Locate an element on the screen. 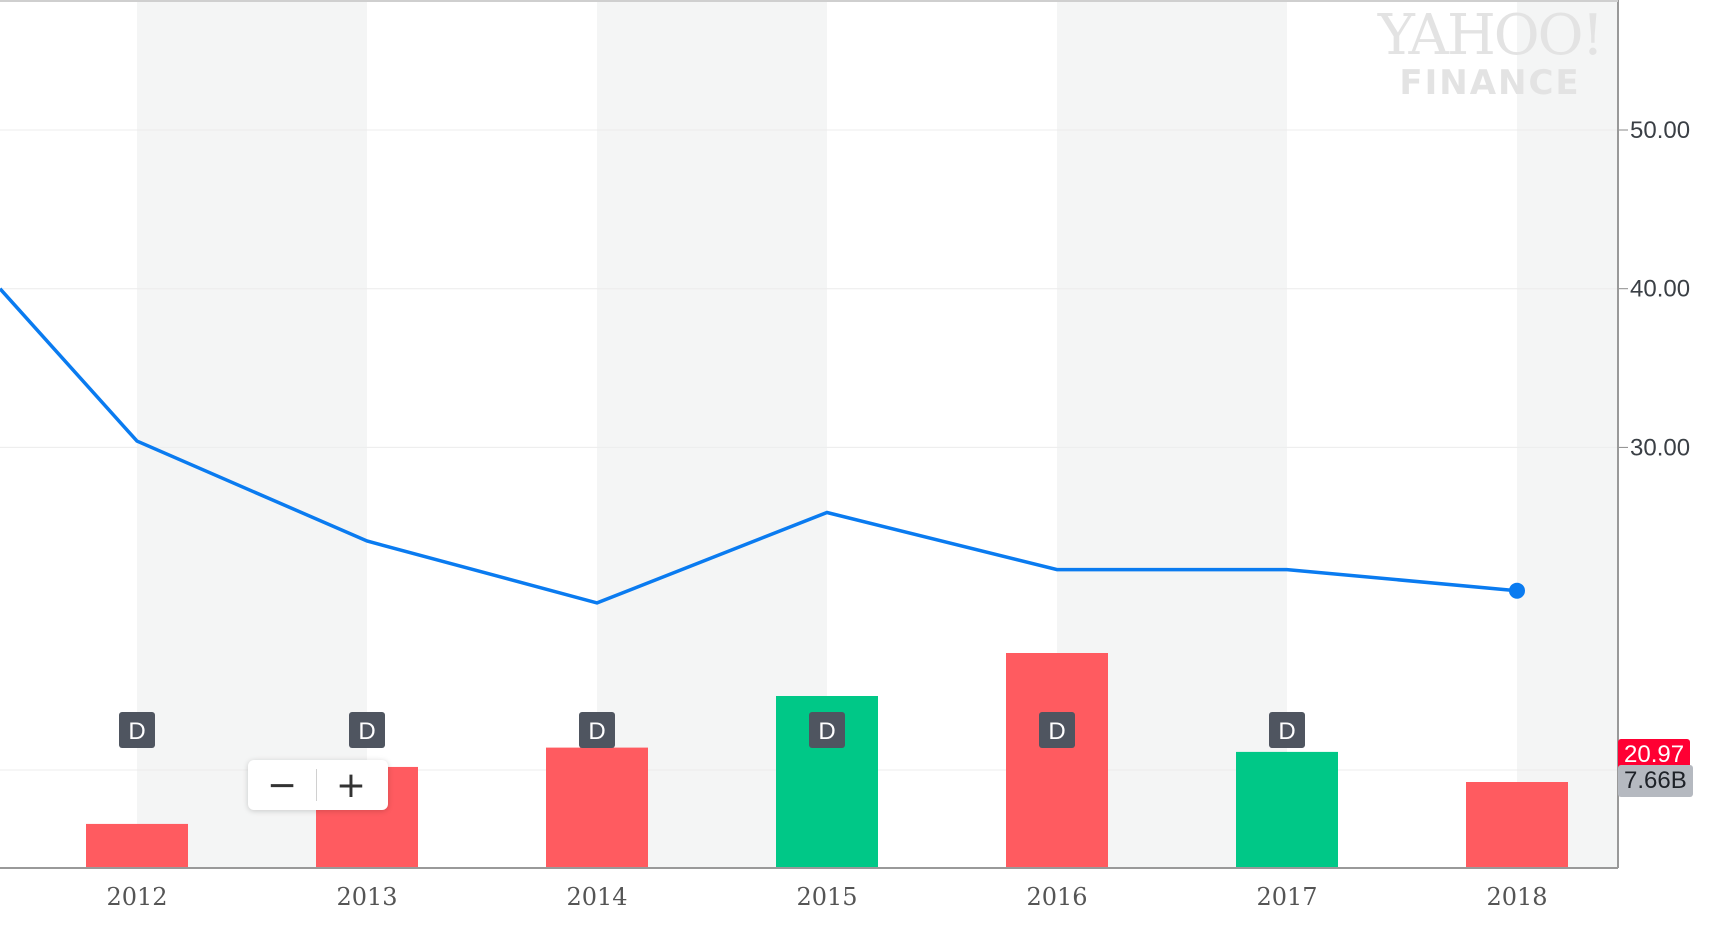 Image resolution: width=1728 pixels, height=938 pixels. zoom-in-button: + is located at coordinates (351, 785).